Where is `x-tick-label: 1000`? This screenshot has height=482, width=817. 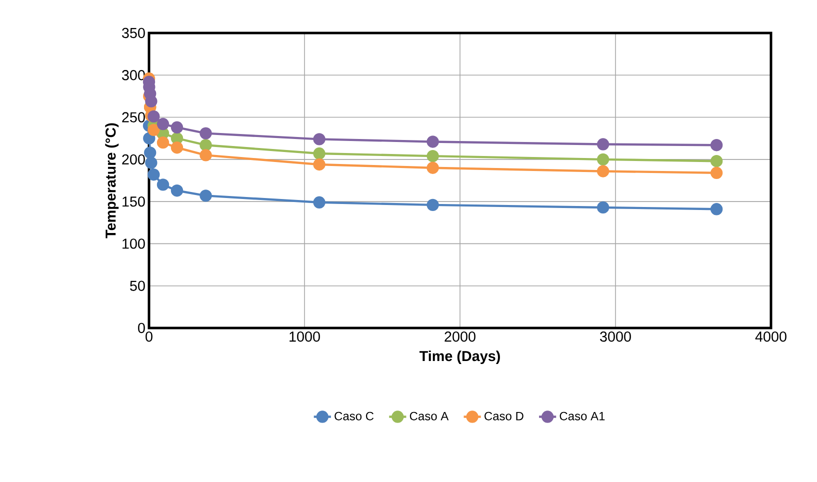 x-tick-label: 1000 is located at coordinates (305, 337).